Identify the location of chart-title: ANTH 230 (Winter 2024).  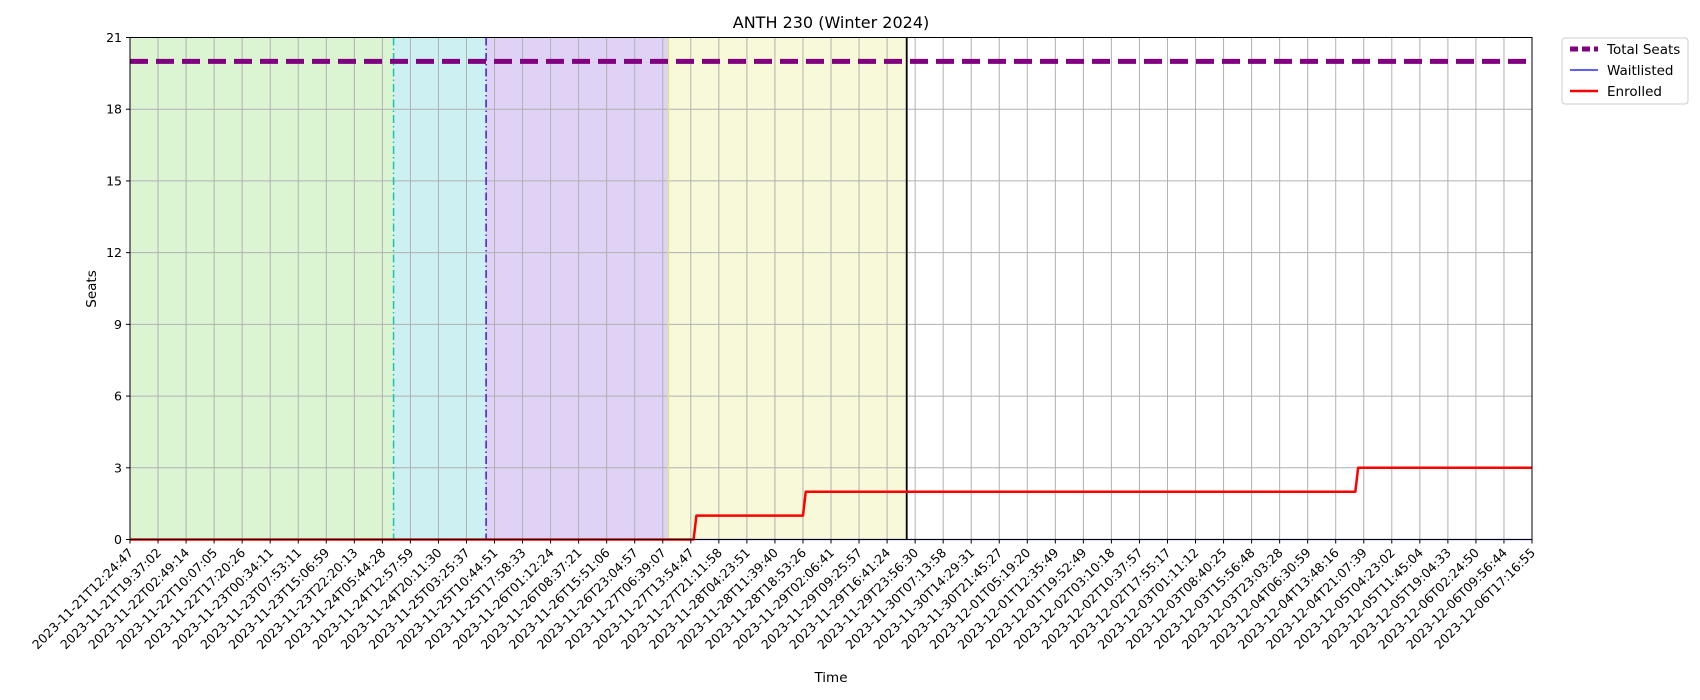
(831, 22).